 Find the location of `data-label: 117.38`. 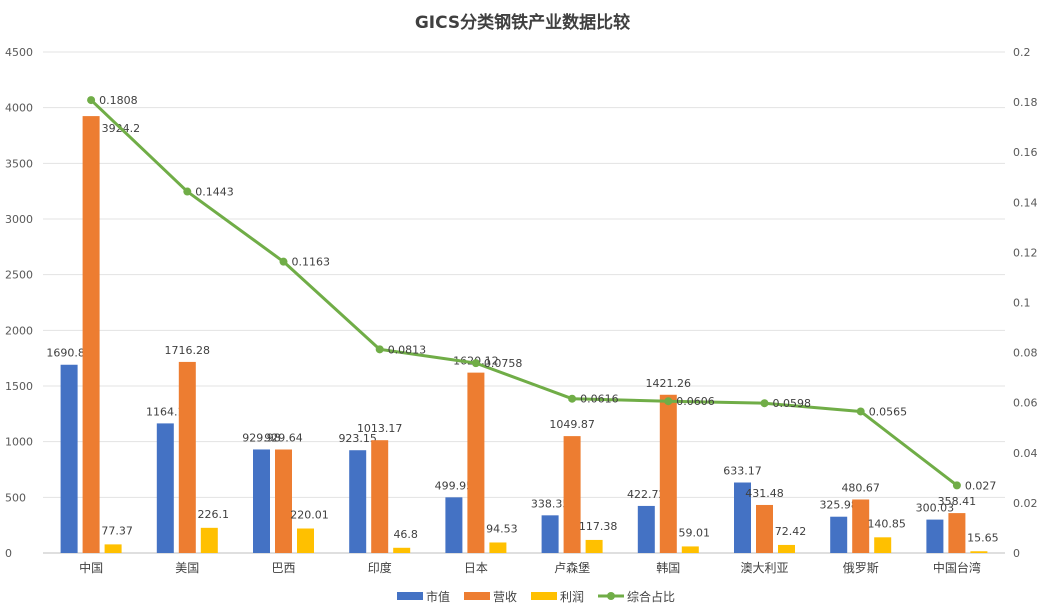

data-label: 117.38 is located at coordinates (598, 526).